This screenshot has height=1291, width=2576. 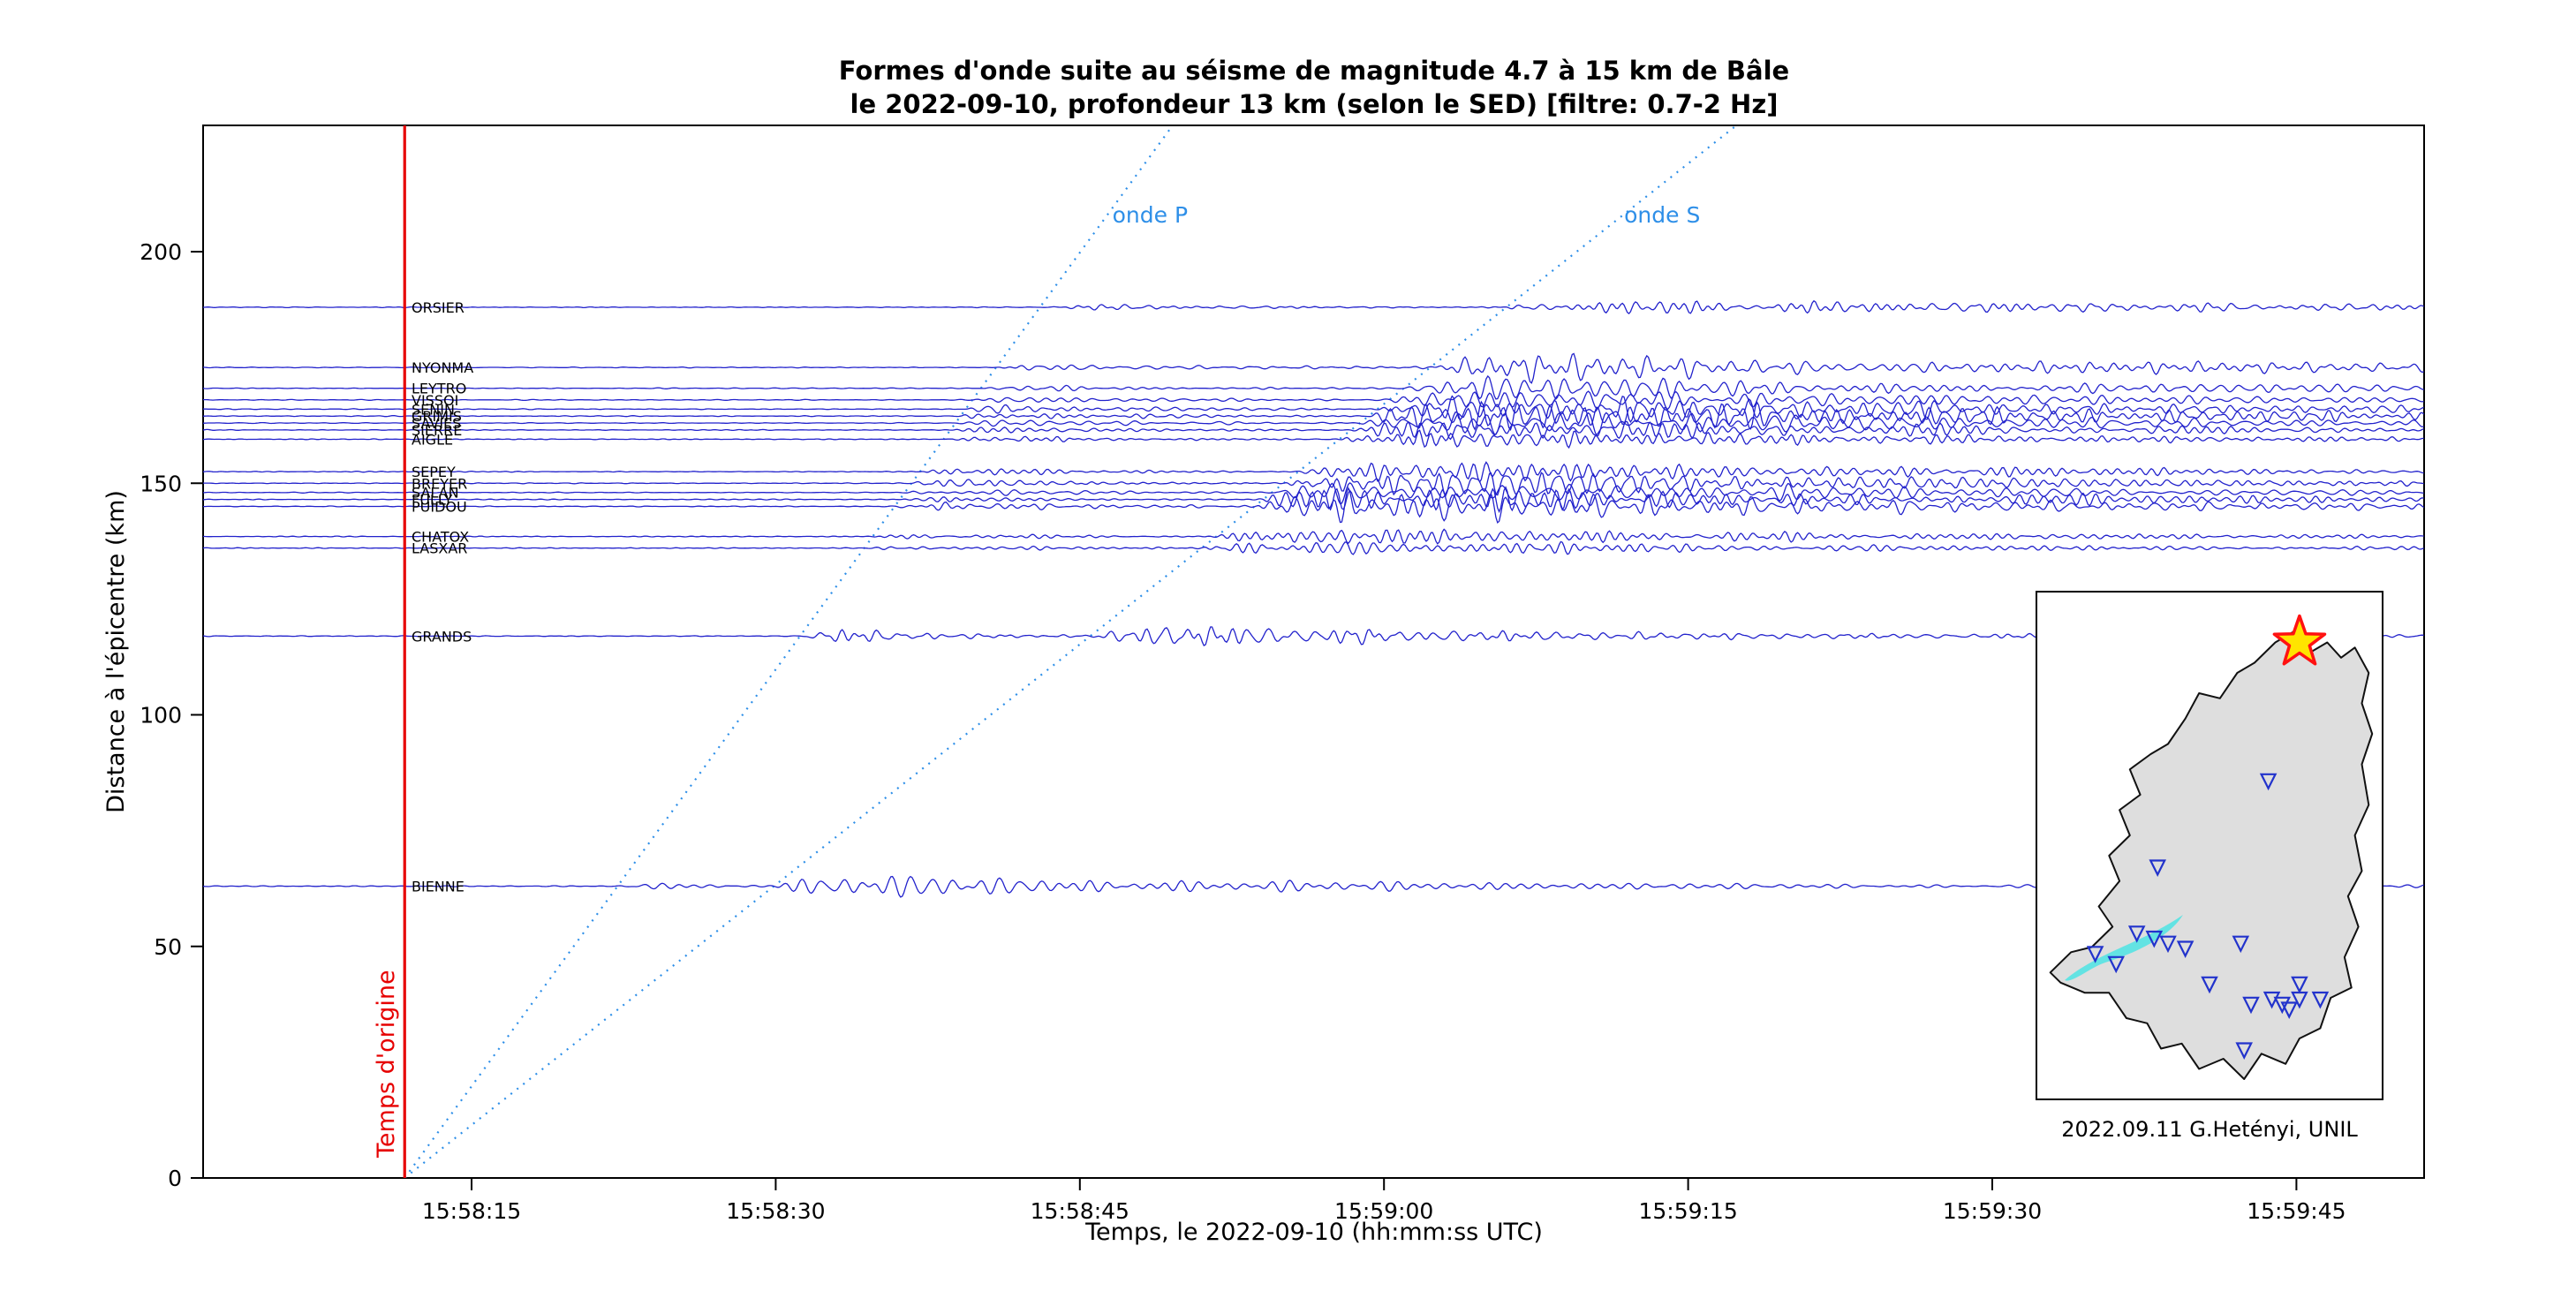 I want to click on inset-caption: 2022.09.11 G.Hetényi, UNIL, so click(x=2209, y=1129).